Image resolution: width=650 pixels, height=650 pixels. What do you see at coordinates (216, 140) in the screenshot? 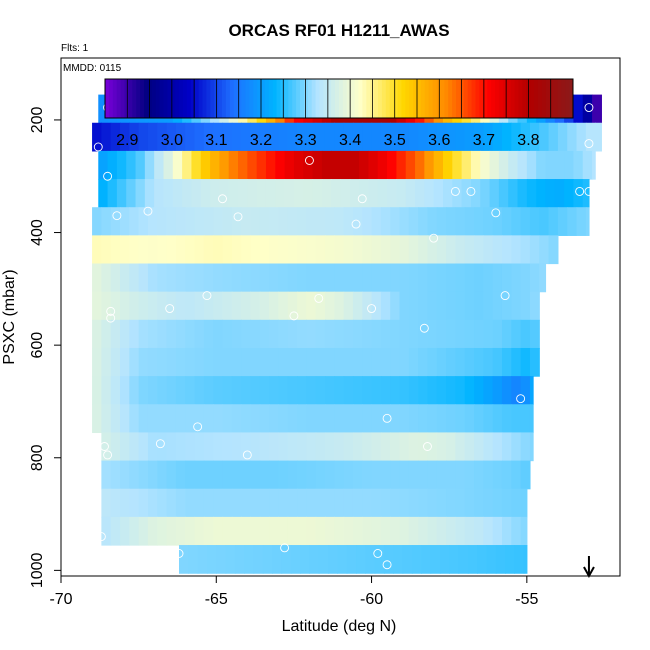
I see `colorbar-tick-label: 3.1` at bounding box center [216, 140].